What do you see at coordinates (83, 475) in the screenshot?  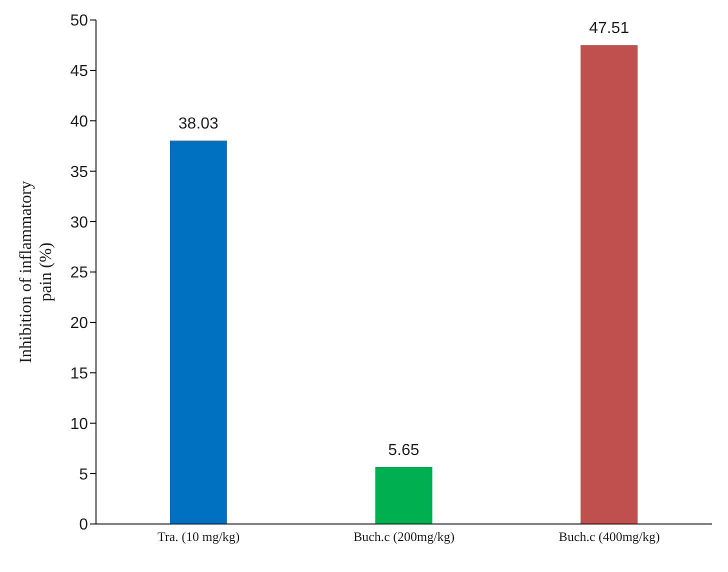 I see `y-tick-label: 5` at bounding box center [83, 475].